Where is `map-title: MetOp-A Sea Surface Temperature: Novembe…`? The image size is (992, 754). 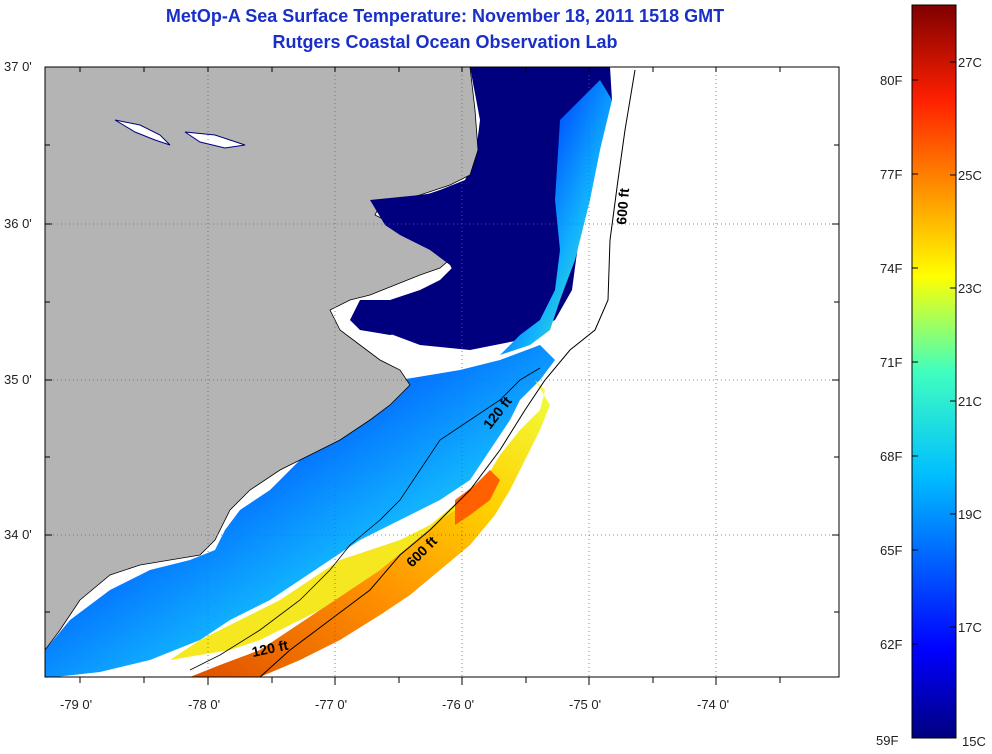
map-title: MetOp-A Sea Surface Temperature: Novembe… is located at coordinates (445, 16).